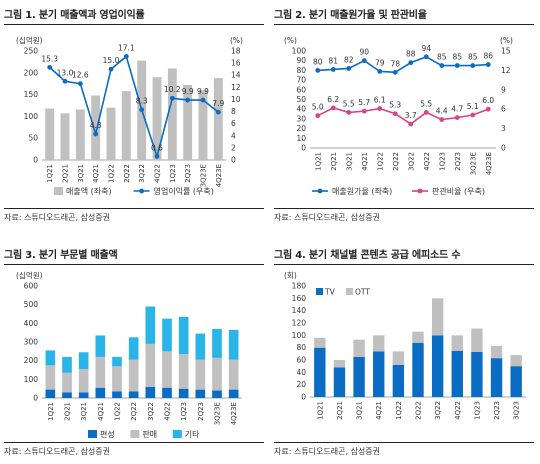 The height and width of the screenshot is (464, 540). What do you see at coordinates (66, 173) in the screenshot?
I see `x-tick-label: 2Q21` at bounding box center [66, 173].